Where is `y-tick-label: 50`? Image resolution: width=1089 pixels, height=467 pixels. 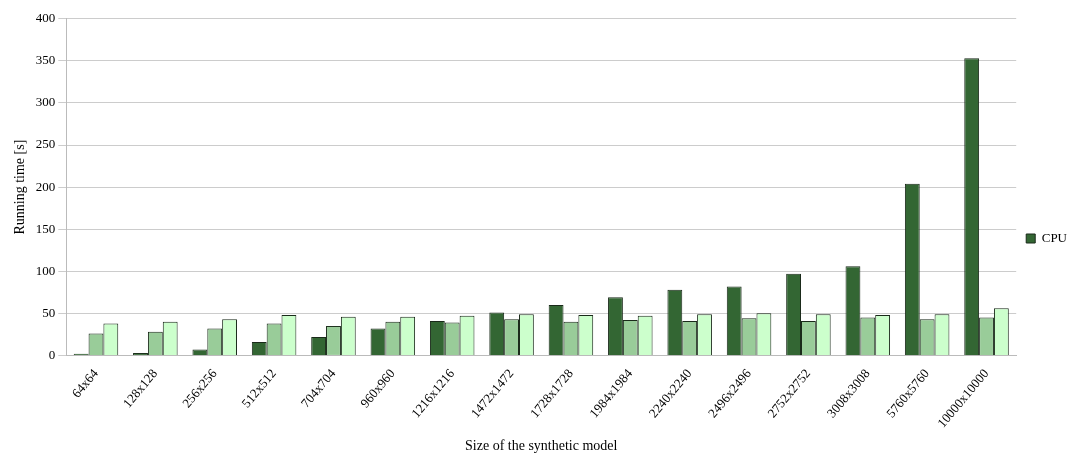
y-tick-label: 50 is located at coordinates (49, 312).